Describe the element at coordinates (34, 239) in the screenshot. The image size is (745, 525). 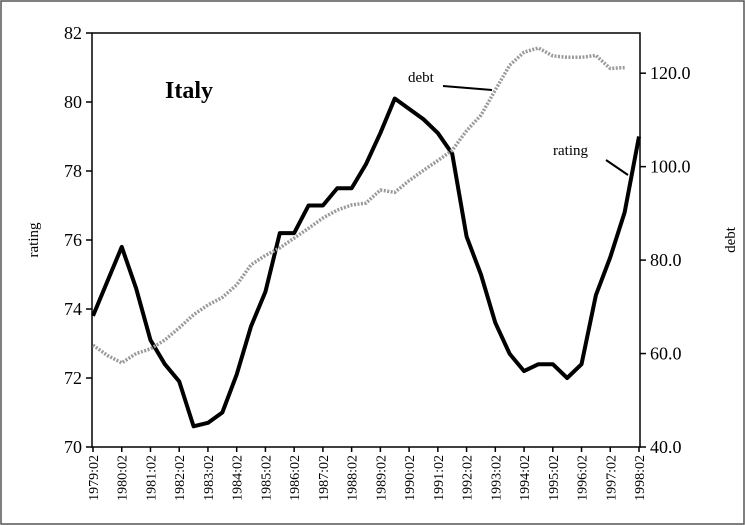
I see `y-axis-label: rating` at that location.